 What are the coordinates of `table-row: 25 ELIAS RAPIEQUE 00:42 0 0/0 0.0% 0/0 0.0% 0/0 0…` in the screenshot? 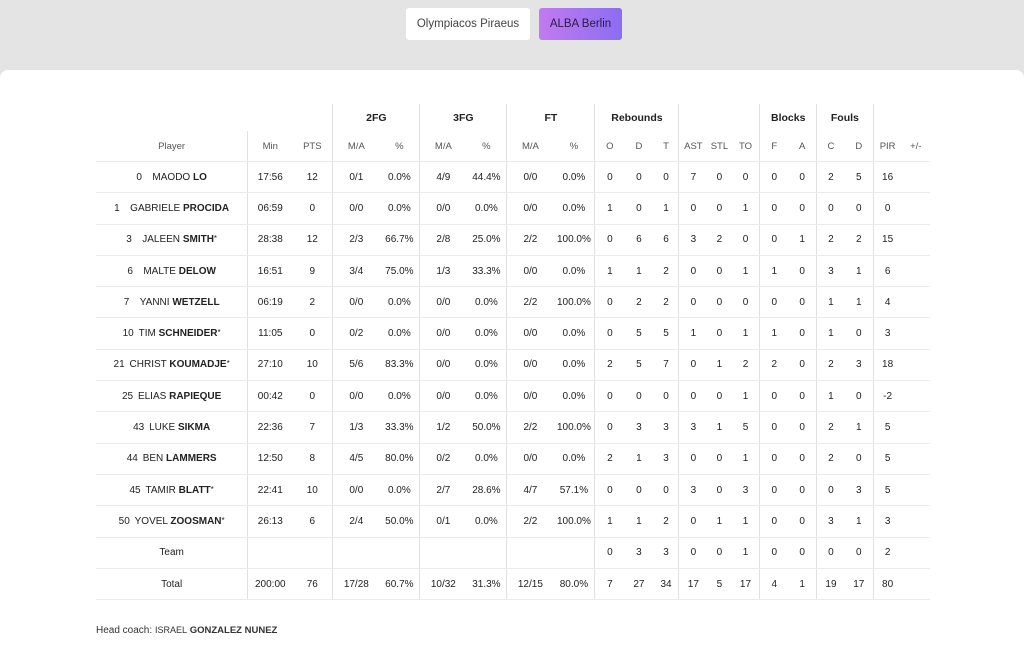 It's located at (513, 396).